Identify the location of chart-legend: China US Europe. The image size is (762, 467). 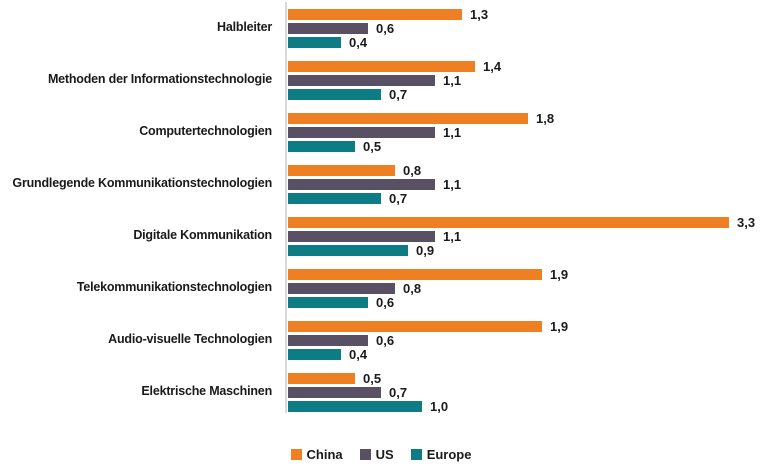
(381, 454).